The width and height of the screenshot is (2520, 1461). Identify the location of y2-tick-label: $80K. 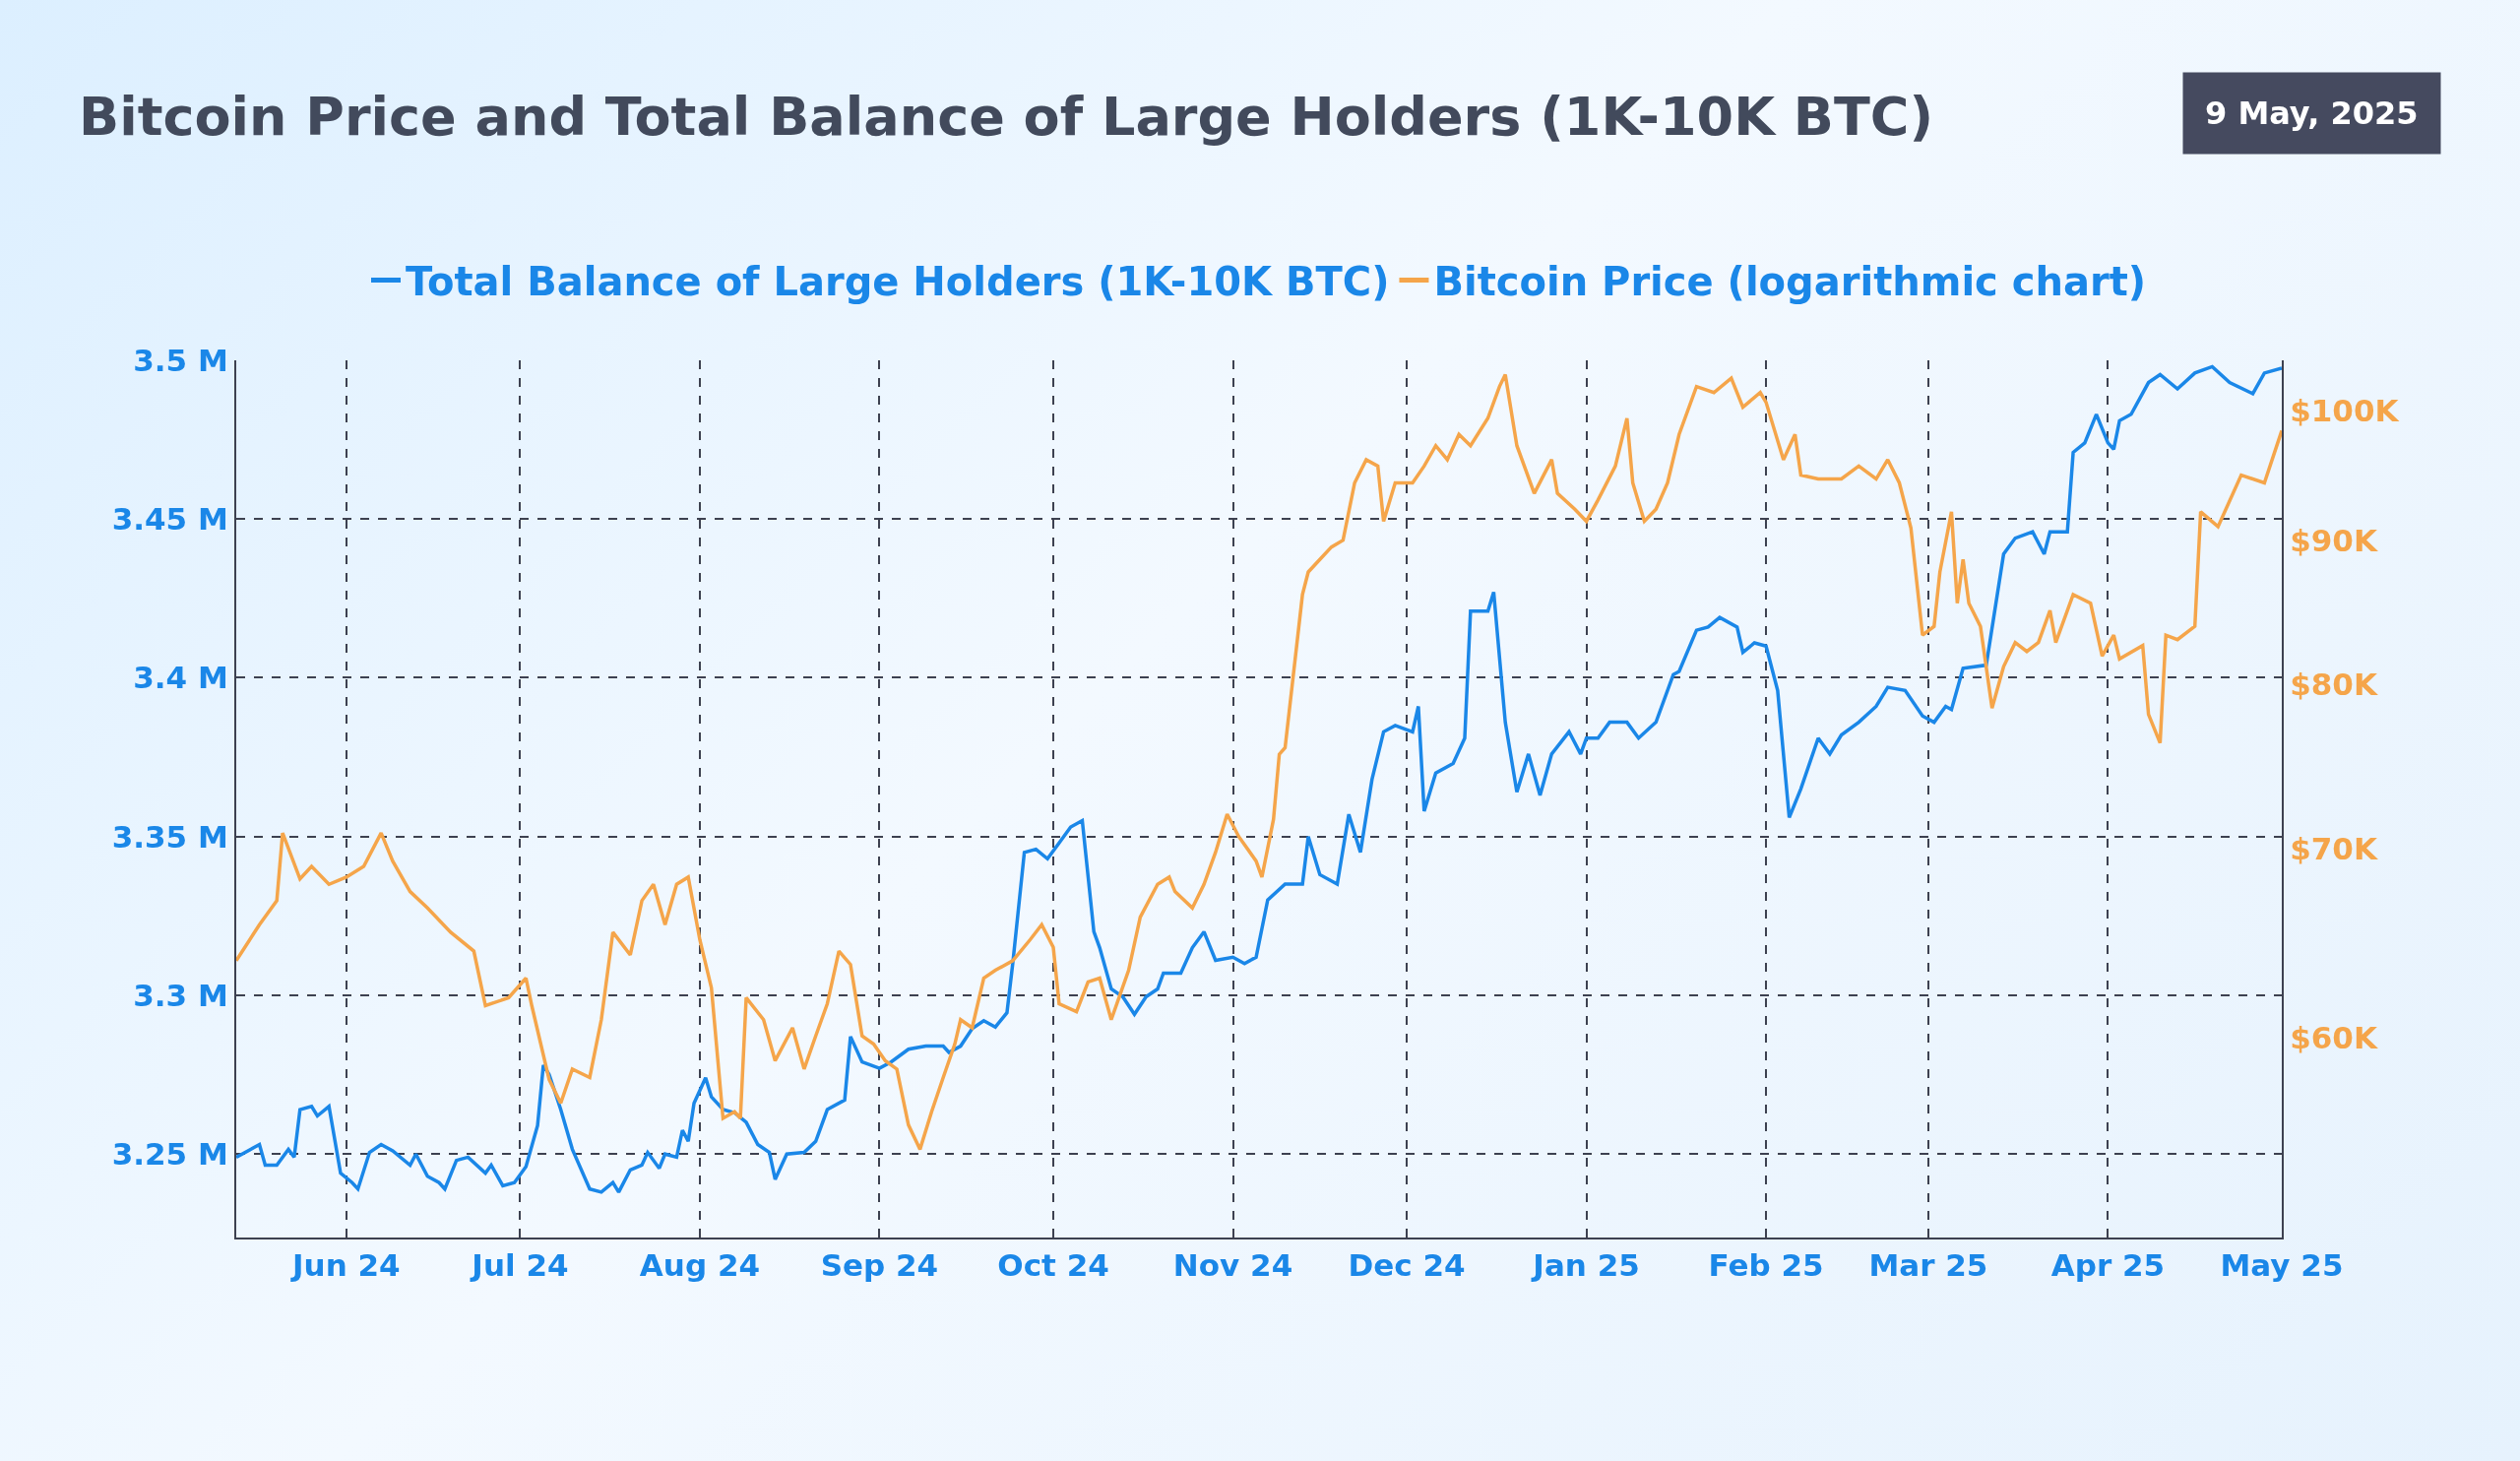
(2334, 685).